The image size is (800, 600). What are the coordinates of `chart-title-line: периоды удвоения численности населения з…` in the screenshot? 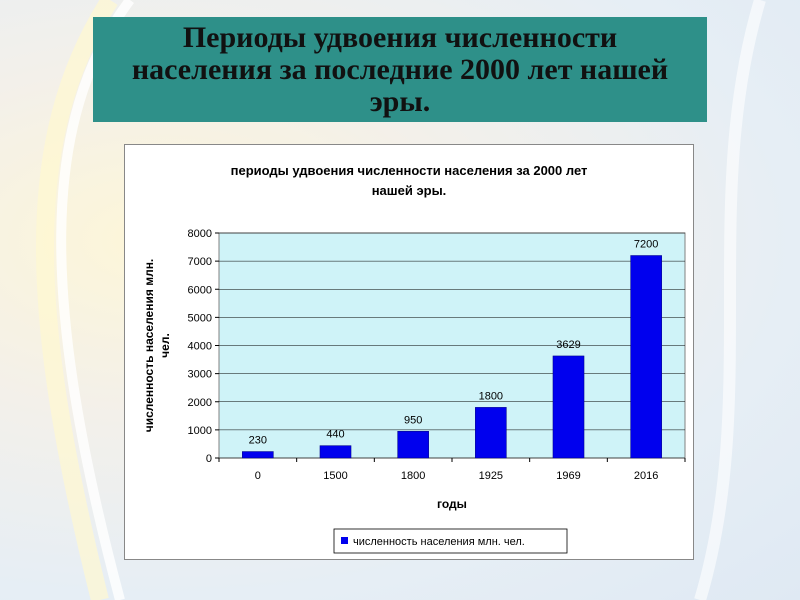 It's located at (409, 170).